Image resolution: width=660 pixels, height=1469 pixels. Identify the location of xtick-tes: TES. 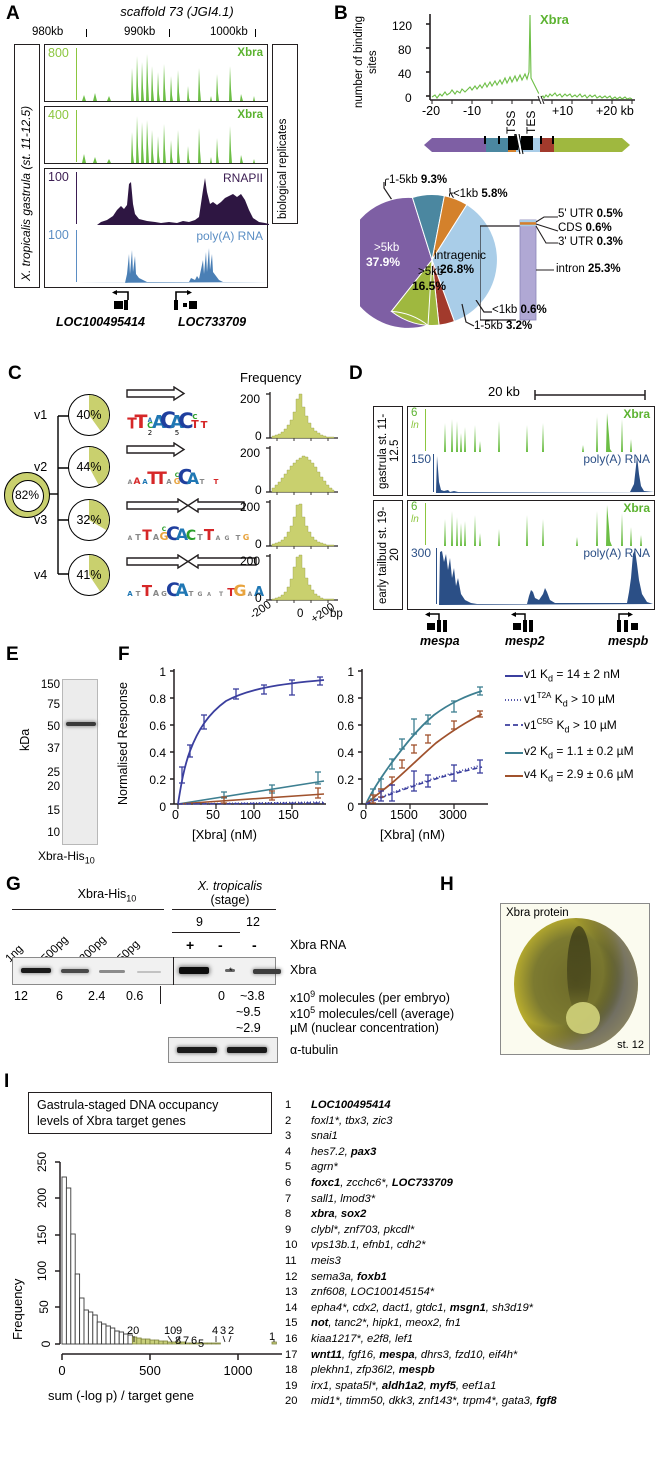
(531, 122).